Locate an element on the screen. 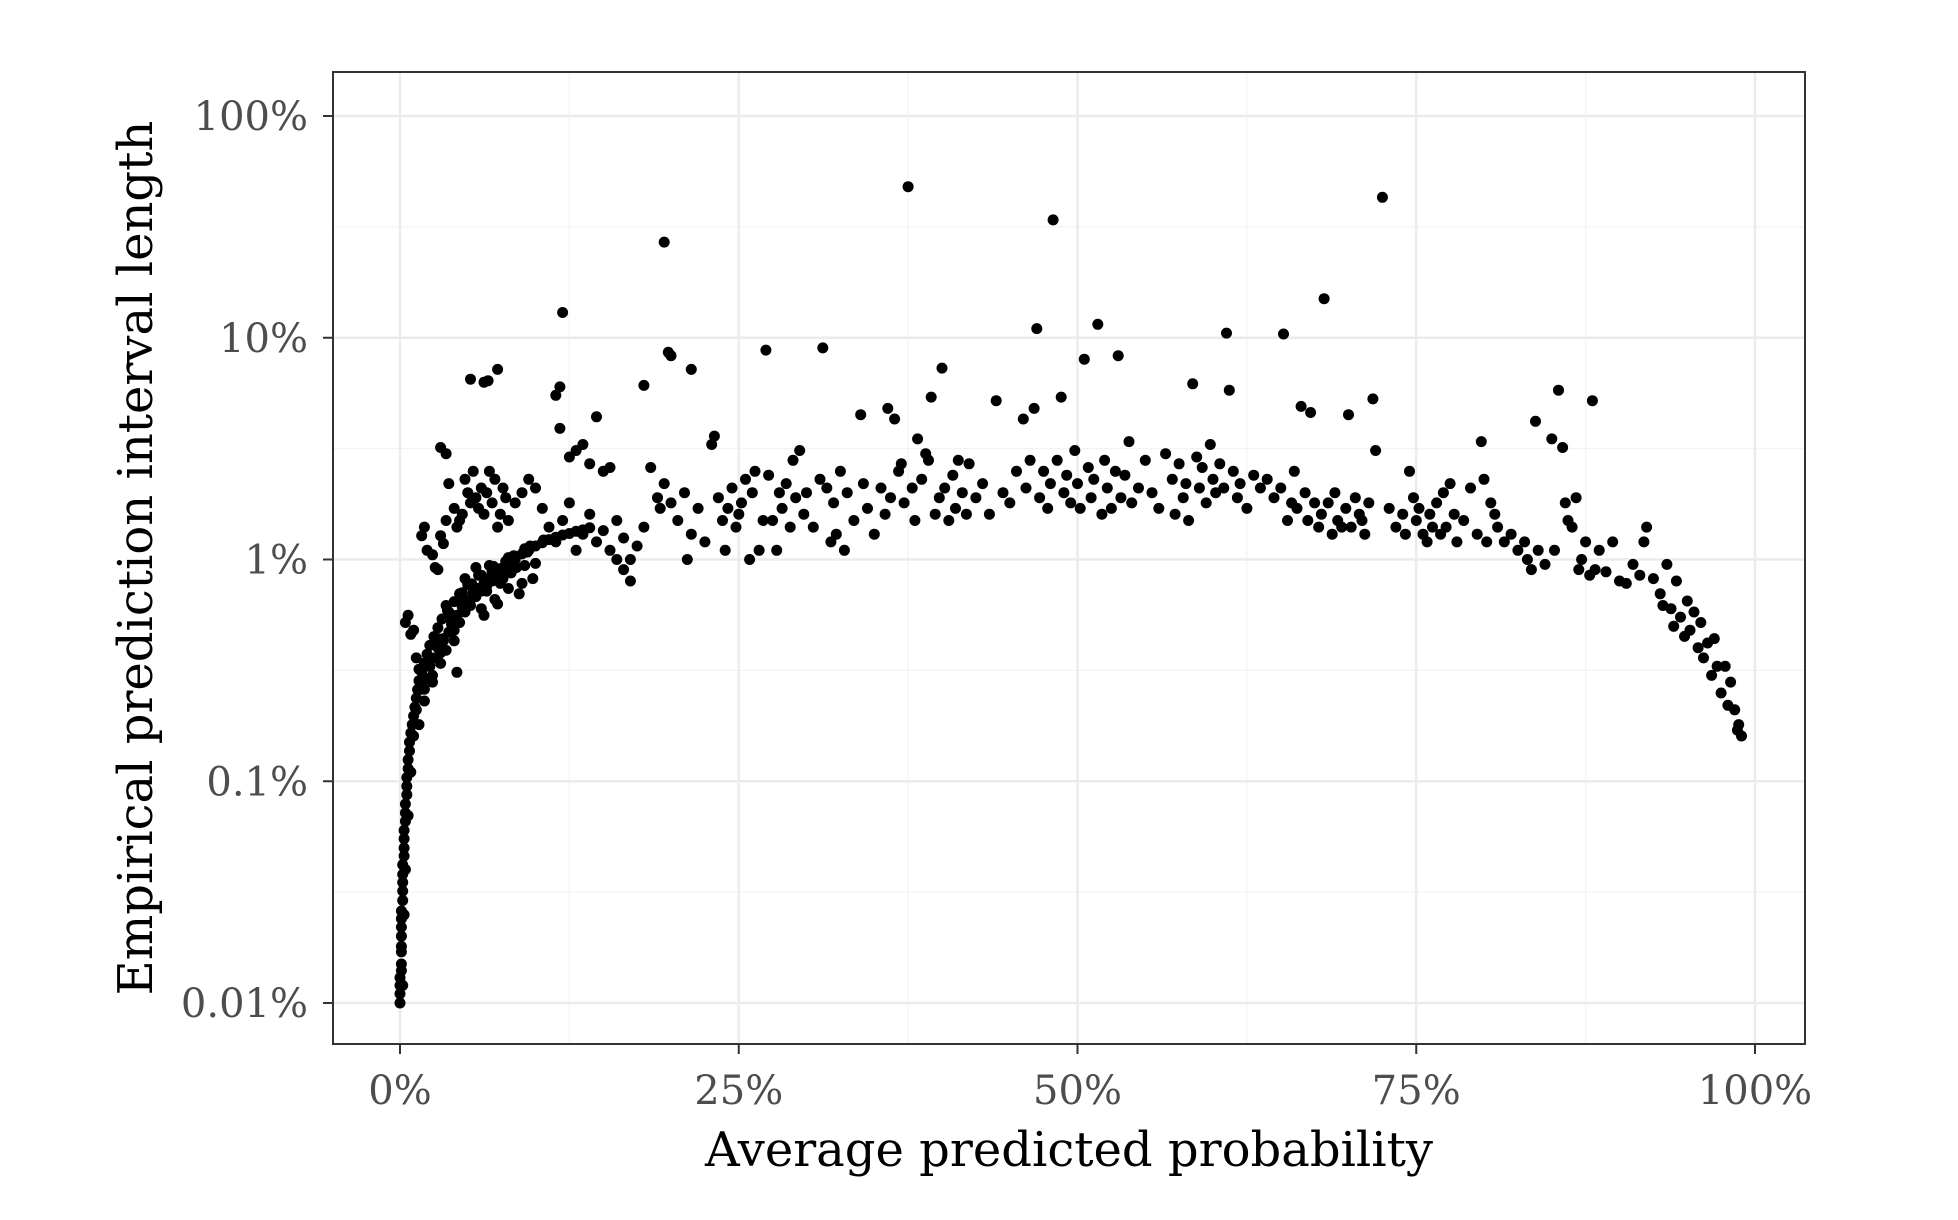  y-tick-label: 0.01% is located at coordinates (244, 1004).